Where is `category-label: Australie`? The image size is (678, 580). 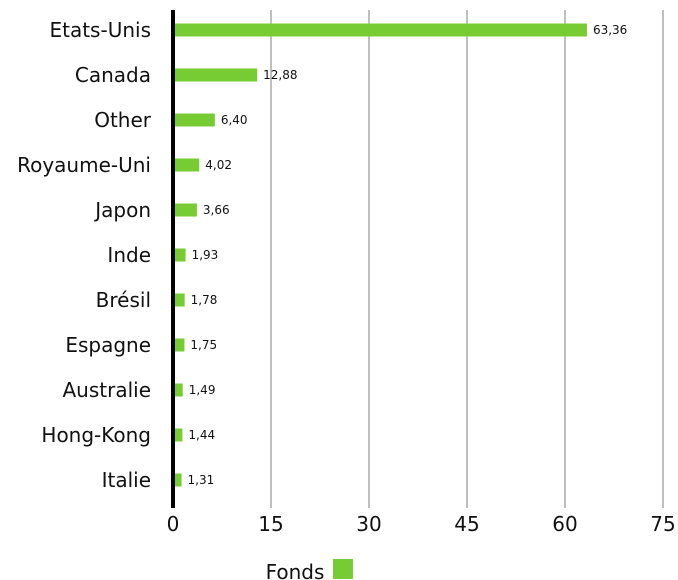 category-label: Australie is located at coordinates (106, 390).